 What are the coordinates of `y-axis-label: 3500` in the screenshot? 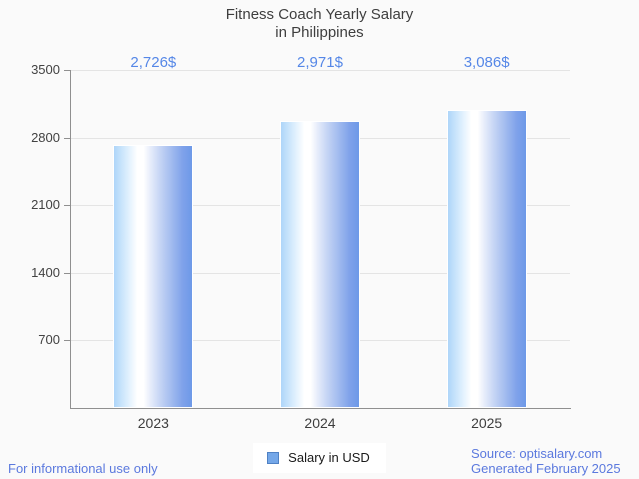 It's located at (45, 69).